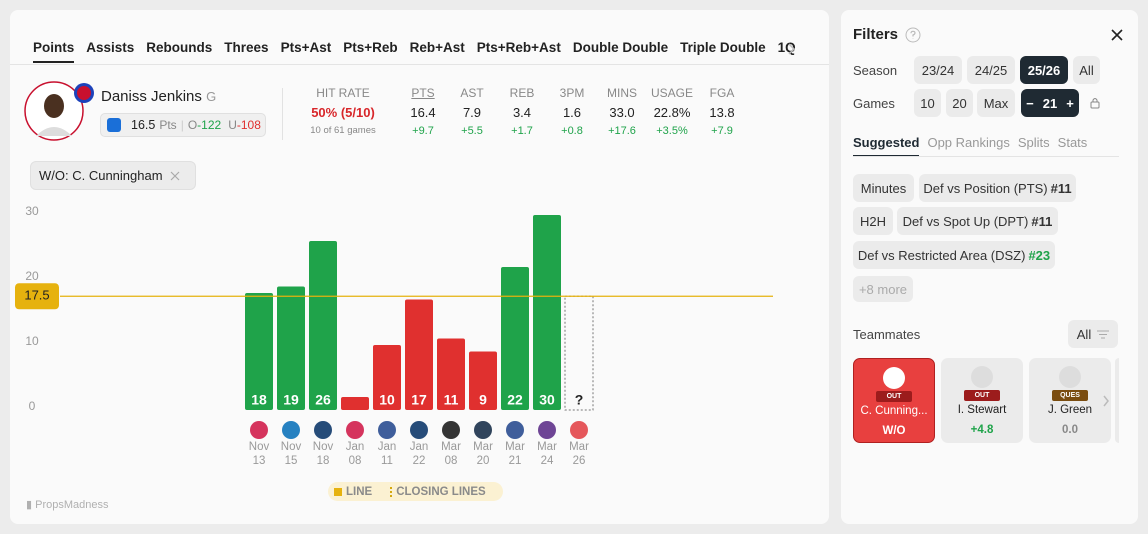  I want to click on tab: Threes, so click(246, 47).